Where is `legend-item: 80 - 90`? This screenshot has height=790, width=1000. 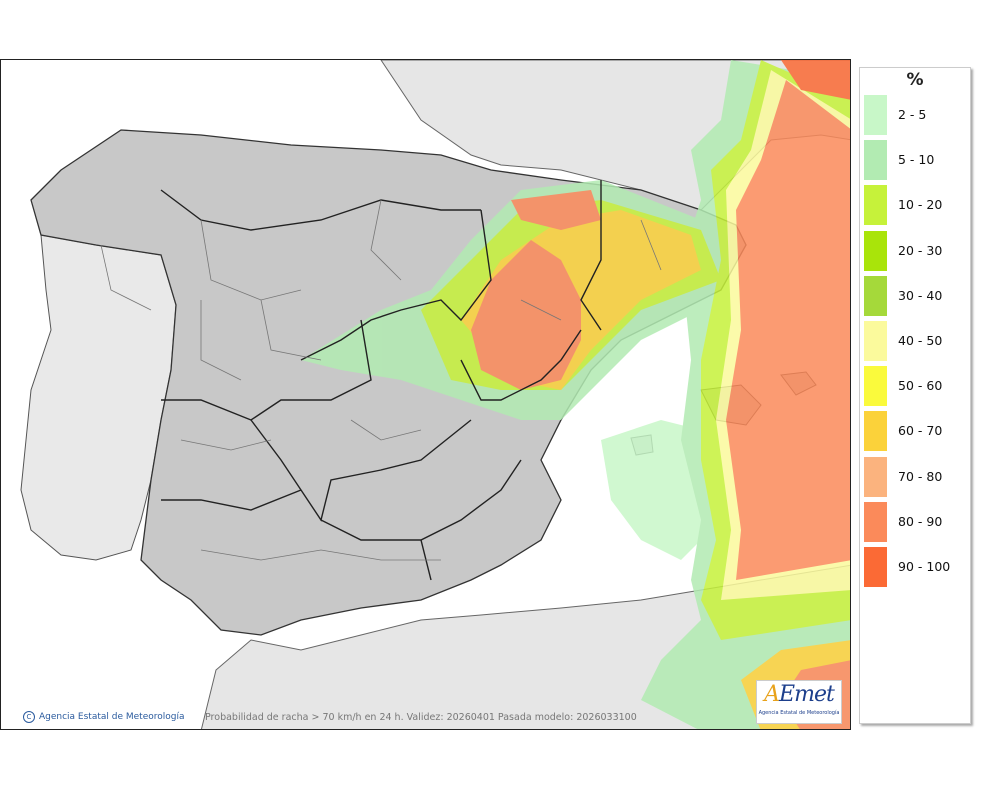 legend-item: 80 - 90 is located at coordinates (914, 521).